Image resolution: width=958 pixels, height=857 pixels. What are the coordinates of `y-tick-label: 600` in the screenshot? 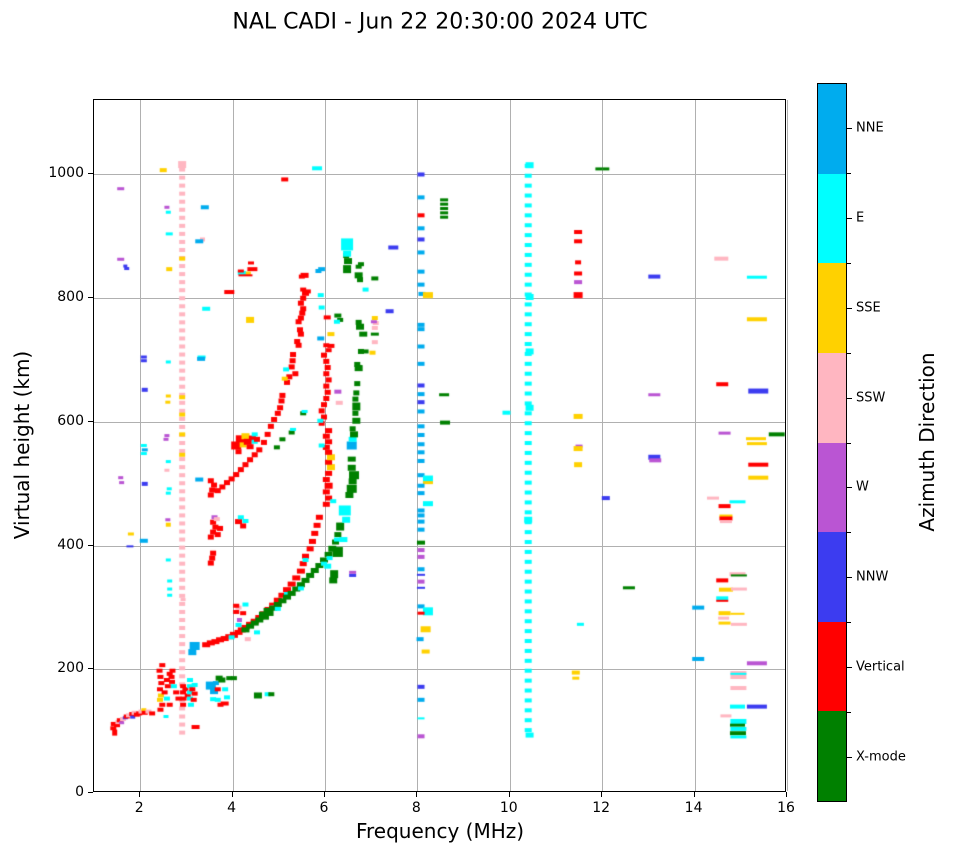 It's located at (70, 420).